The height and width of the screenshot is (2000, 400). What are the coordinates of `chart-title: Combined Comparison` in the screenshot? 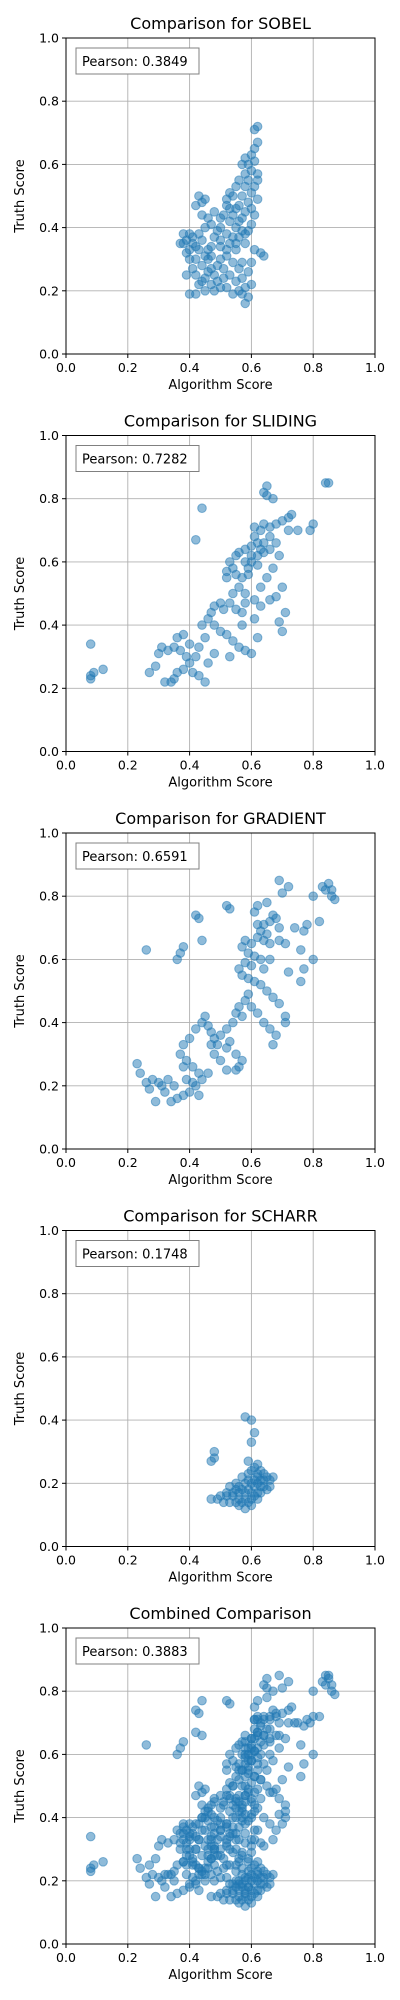 It's located at (220, 1613).